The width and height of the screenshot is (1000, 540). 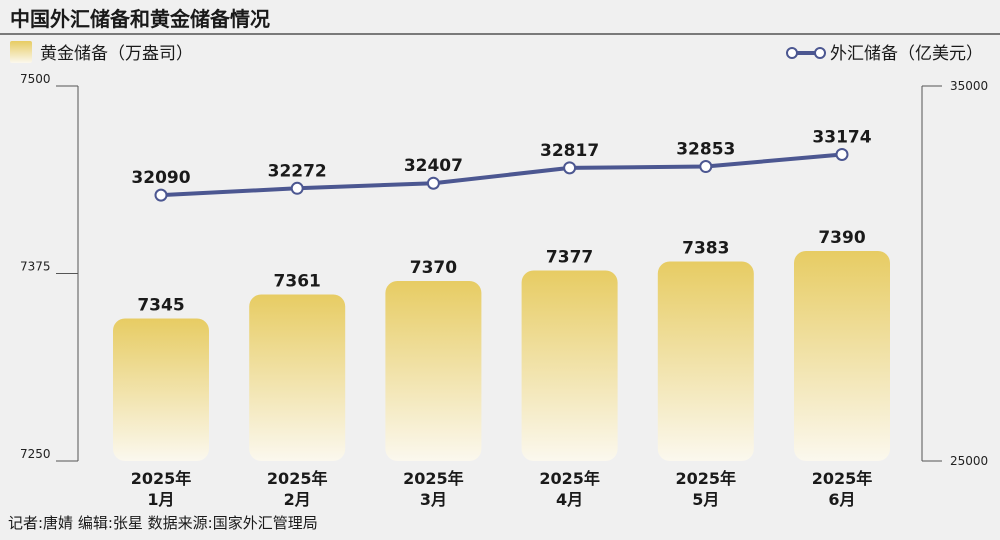 I want to click on bar-value-labels: 7345 7361 7370 7377 7383 7390, so click(x=501, y=272).